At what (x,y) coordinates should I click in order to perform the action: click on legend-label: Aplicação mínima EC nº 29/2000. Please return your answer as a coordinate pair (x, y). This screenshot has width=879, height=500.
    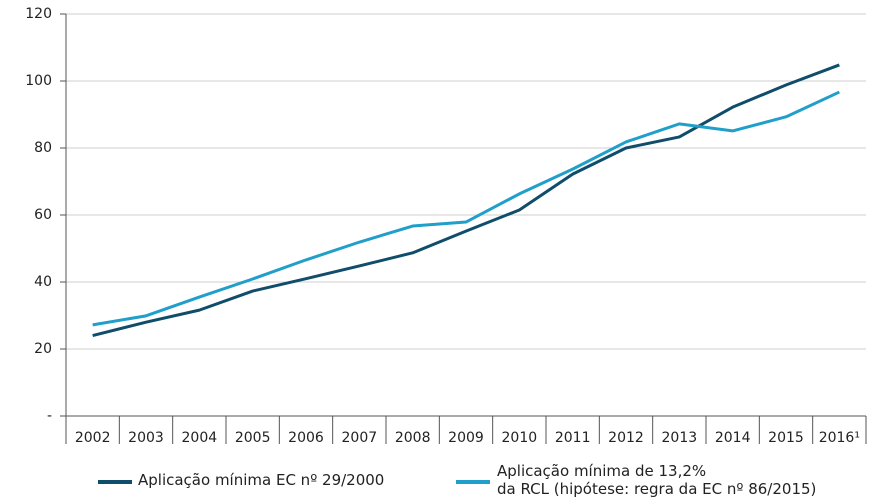
    Looking at the image, I should click on (261, 480).